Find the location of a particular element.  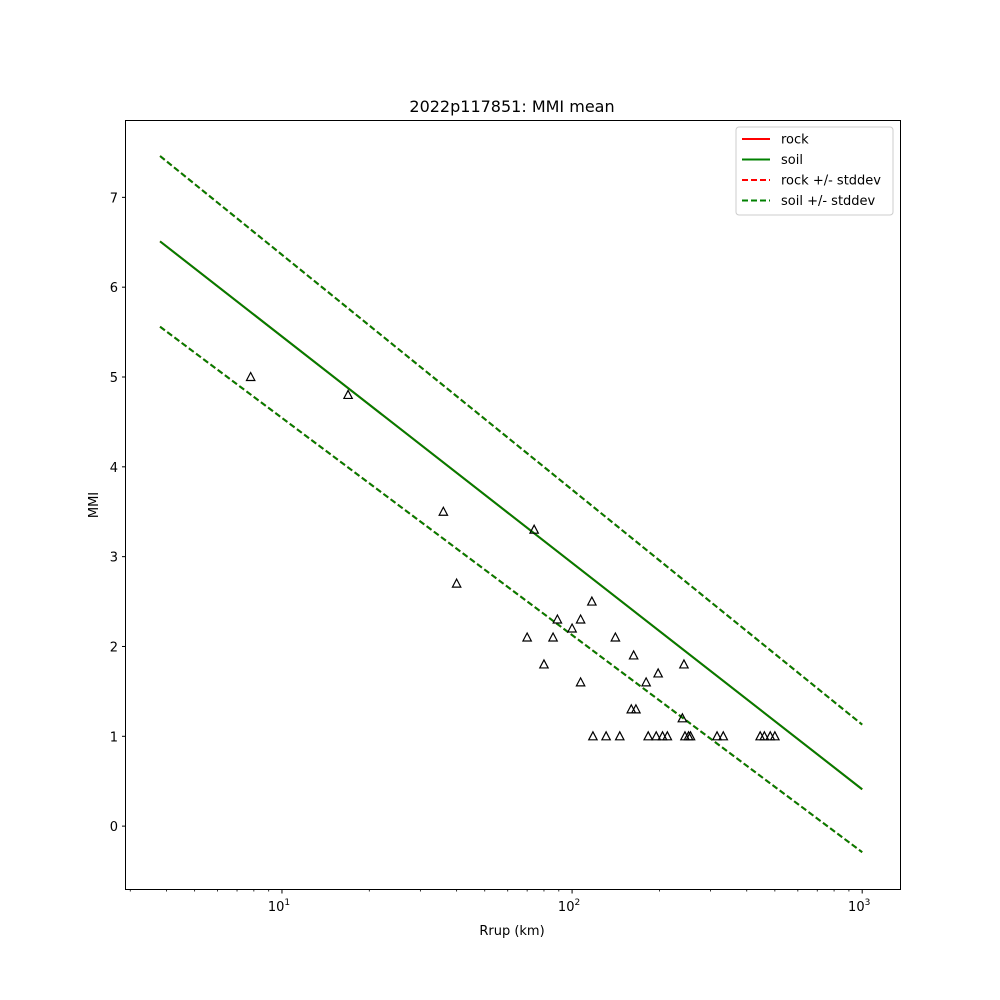

y-tick-label: 7 is located at coordinates (114, 198).